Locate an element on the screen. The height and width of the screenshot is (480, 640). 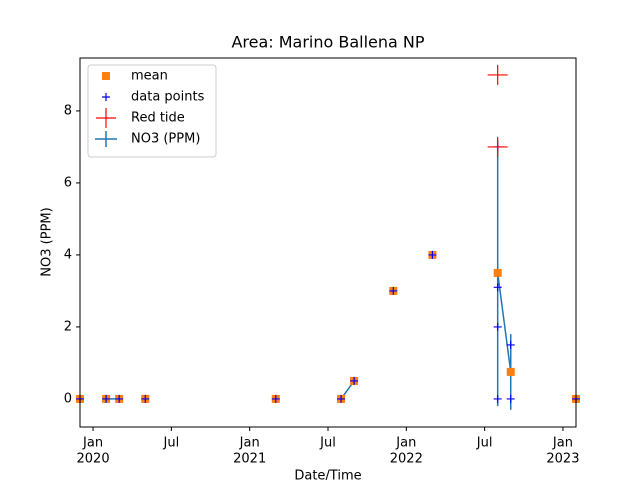
legend-label: mean is located at coordinates (149, 76).